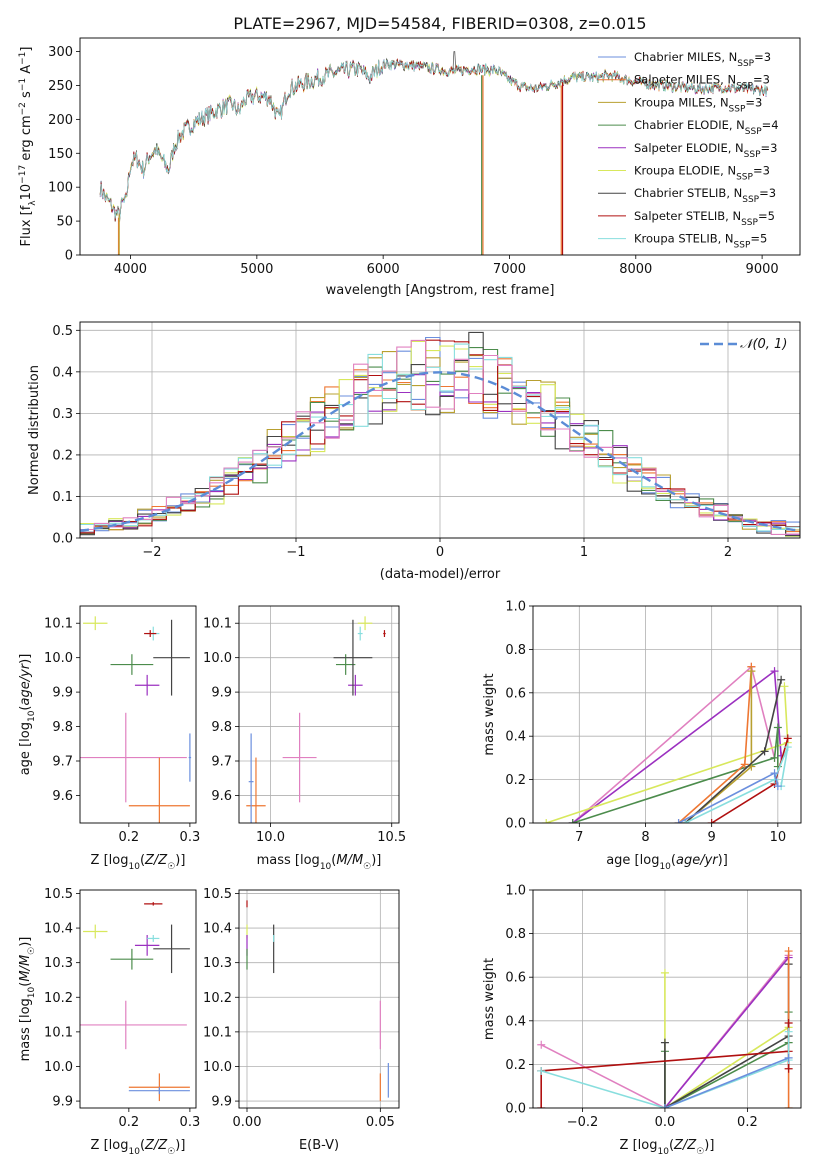  I want to click on age-vs-mass-frame, so click(319, 714).